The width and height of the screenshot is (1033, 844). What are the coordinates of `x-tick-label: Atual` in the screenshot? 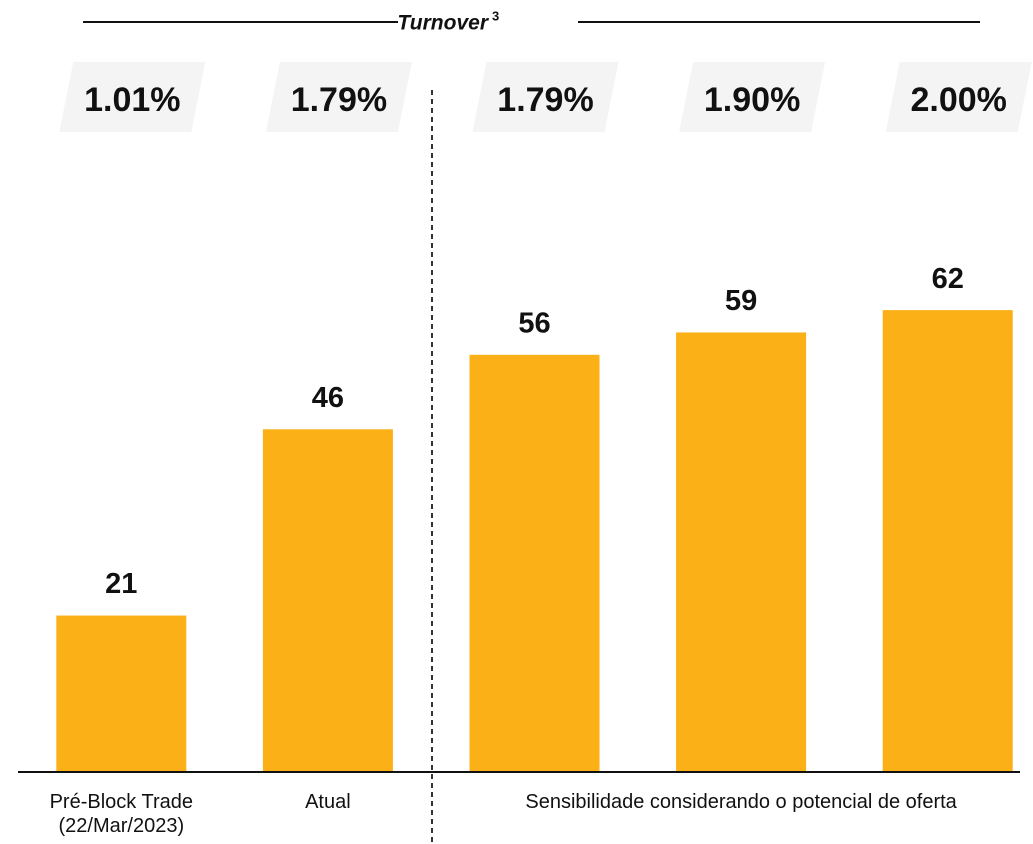 It's located at (328, 802).